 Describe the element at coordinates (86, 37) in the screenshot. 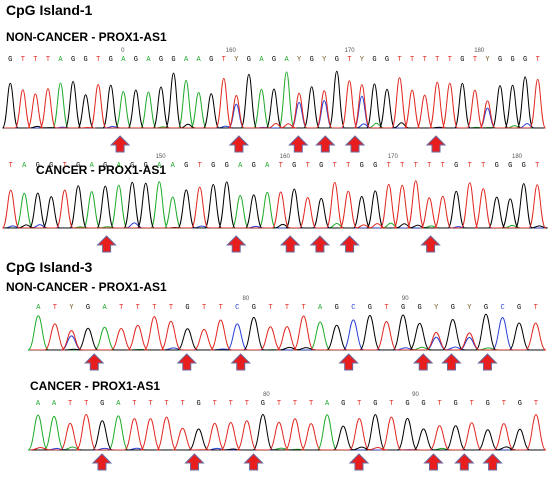

I see `panel-title-non-cancer-1: NON-CANCER - PROX1-AS1` at that location.